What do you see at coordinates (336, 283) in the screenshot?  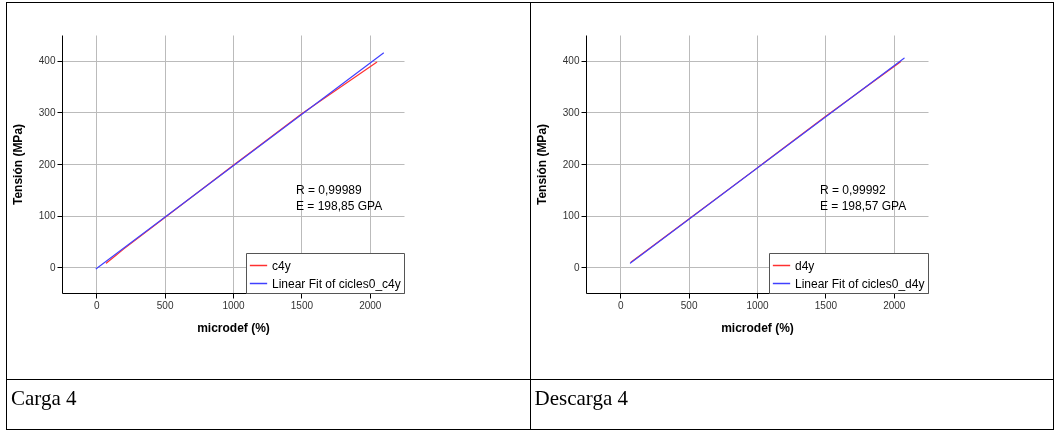 I see `legend-label: Linear Fit of cicles0_c4y` at bounding box center [336, 283].